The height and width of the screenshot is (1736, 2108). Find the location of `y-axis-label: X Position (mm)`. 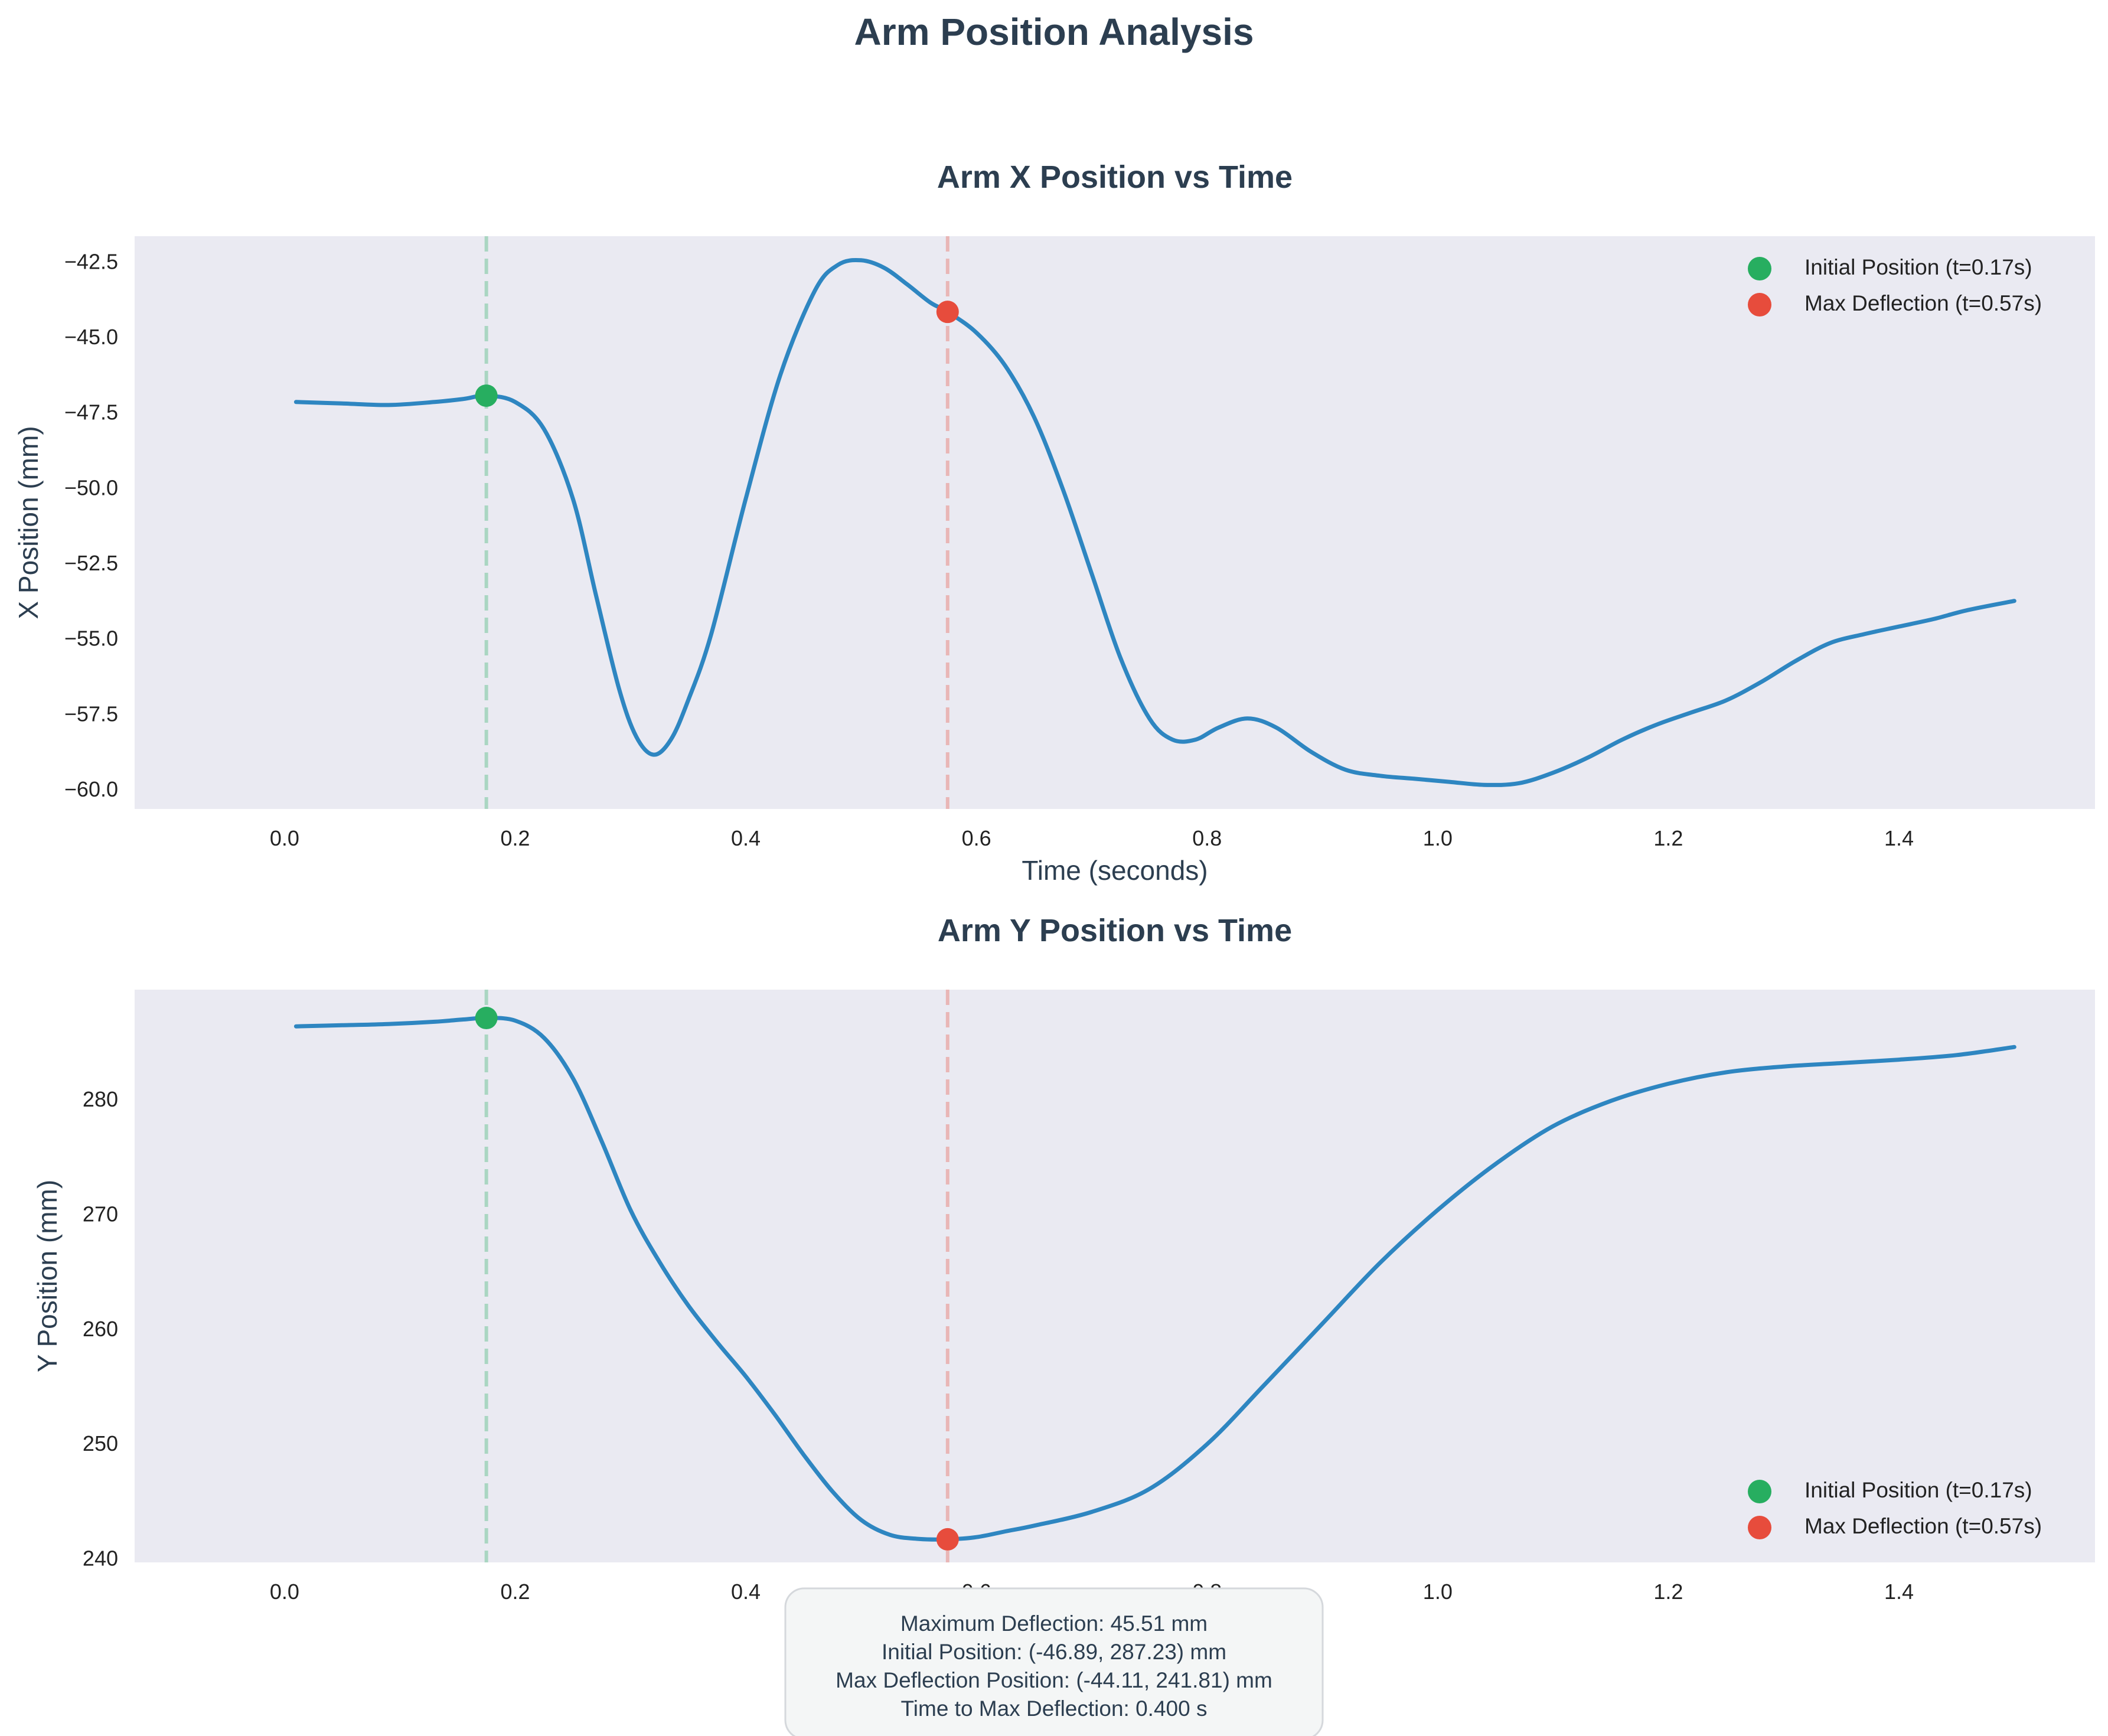

y-axis-label: X Position (mm) is located at coordinates (28, 522).